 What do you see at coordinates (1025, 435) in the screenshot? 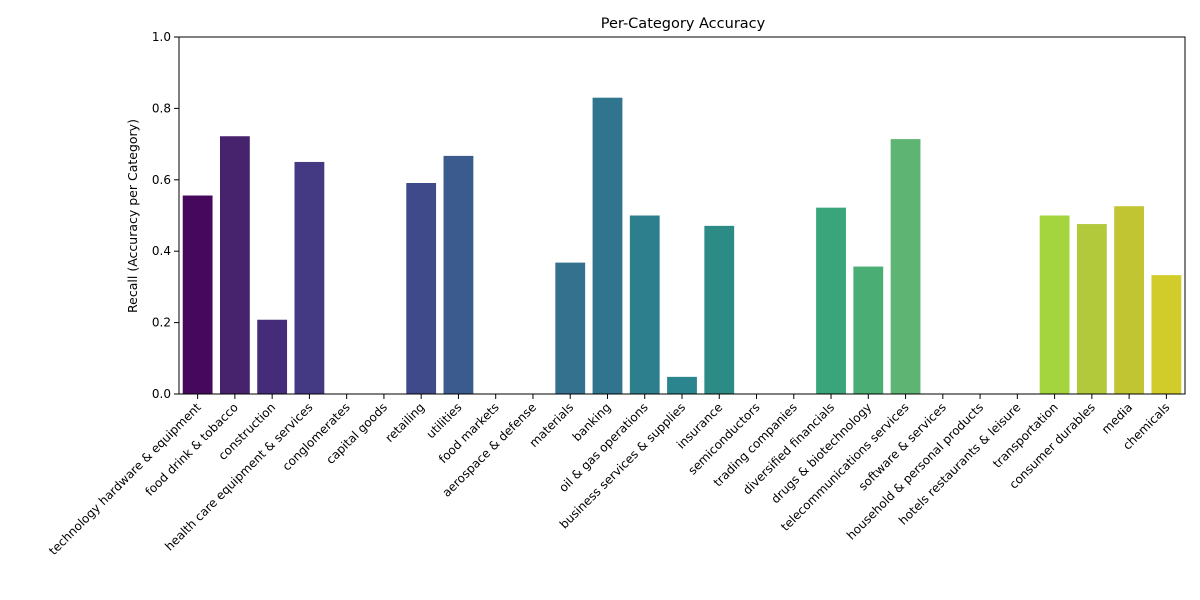
I see `x-tick-label-23: transportation` at bounding box center [1025, 435].